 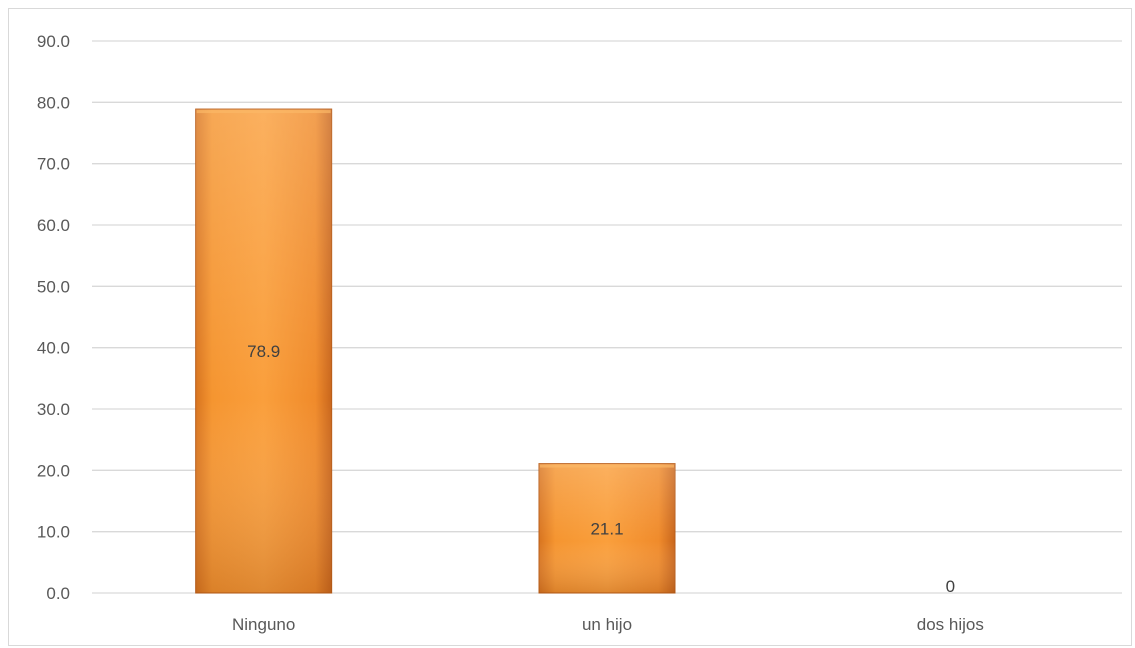 I want to click on x-tick-label: Ninguno, so click(x=263, y=624).